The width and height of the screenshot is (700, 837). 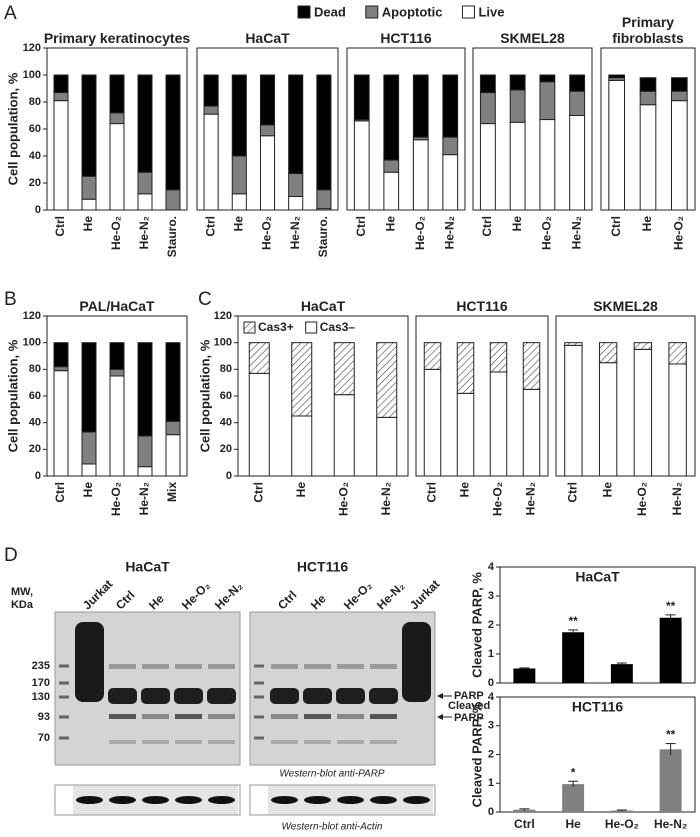 I want to click on legend-label: Live, so click(x=491, y=11).